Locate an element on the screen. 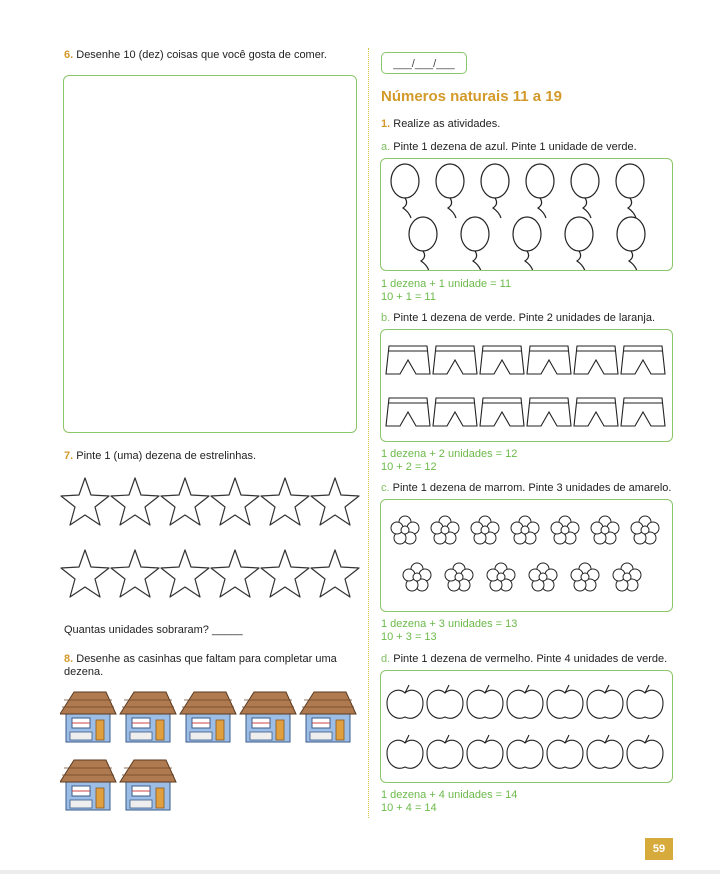  activity-d-eq1: 1 dezena + 4 unidades = 14 is located at coordinates (449, 795).